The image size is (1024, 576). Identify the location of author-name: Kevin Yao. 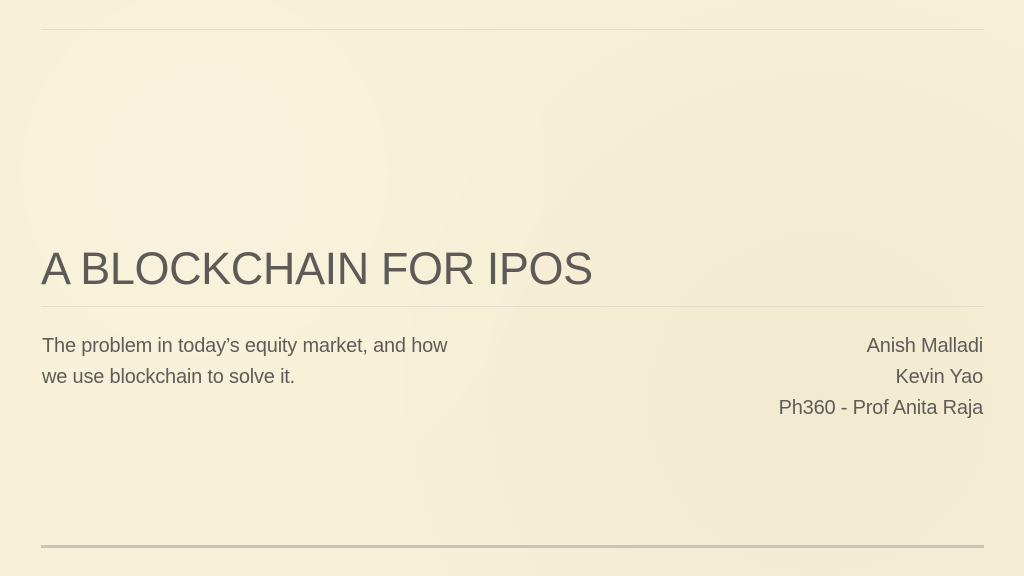
(939, 377).